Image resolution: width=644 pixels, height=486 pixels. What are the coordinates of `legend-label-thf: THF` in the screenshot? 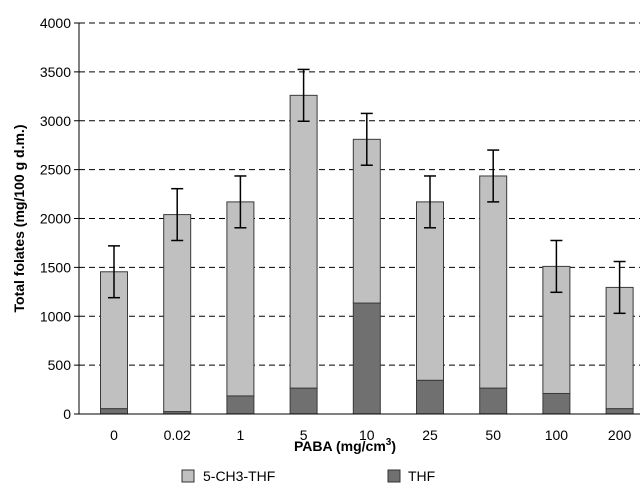 It's located at (421, 476).